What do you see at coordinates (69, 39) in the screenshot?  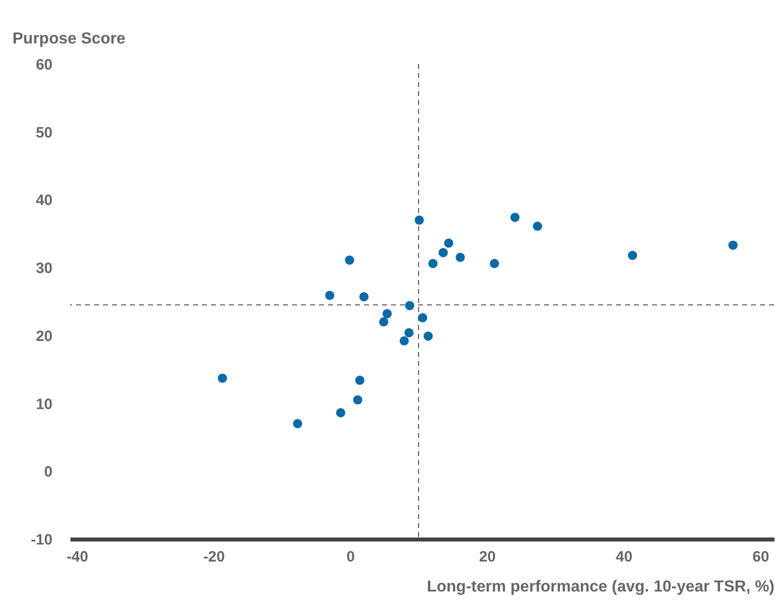 I see `y-axis-title: Purpose Score` at bounding box center [69, 39].